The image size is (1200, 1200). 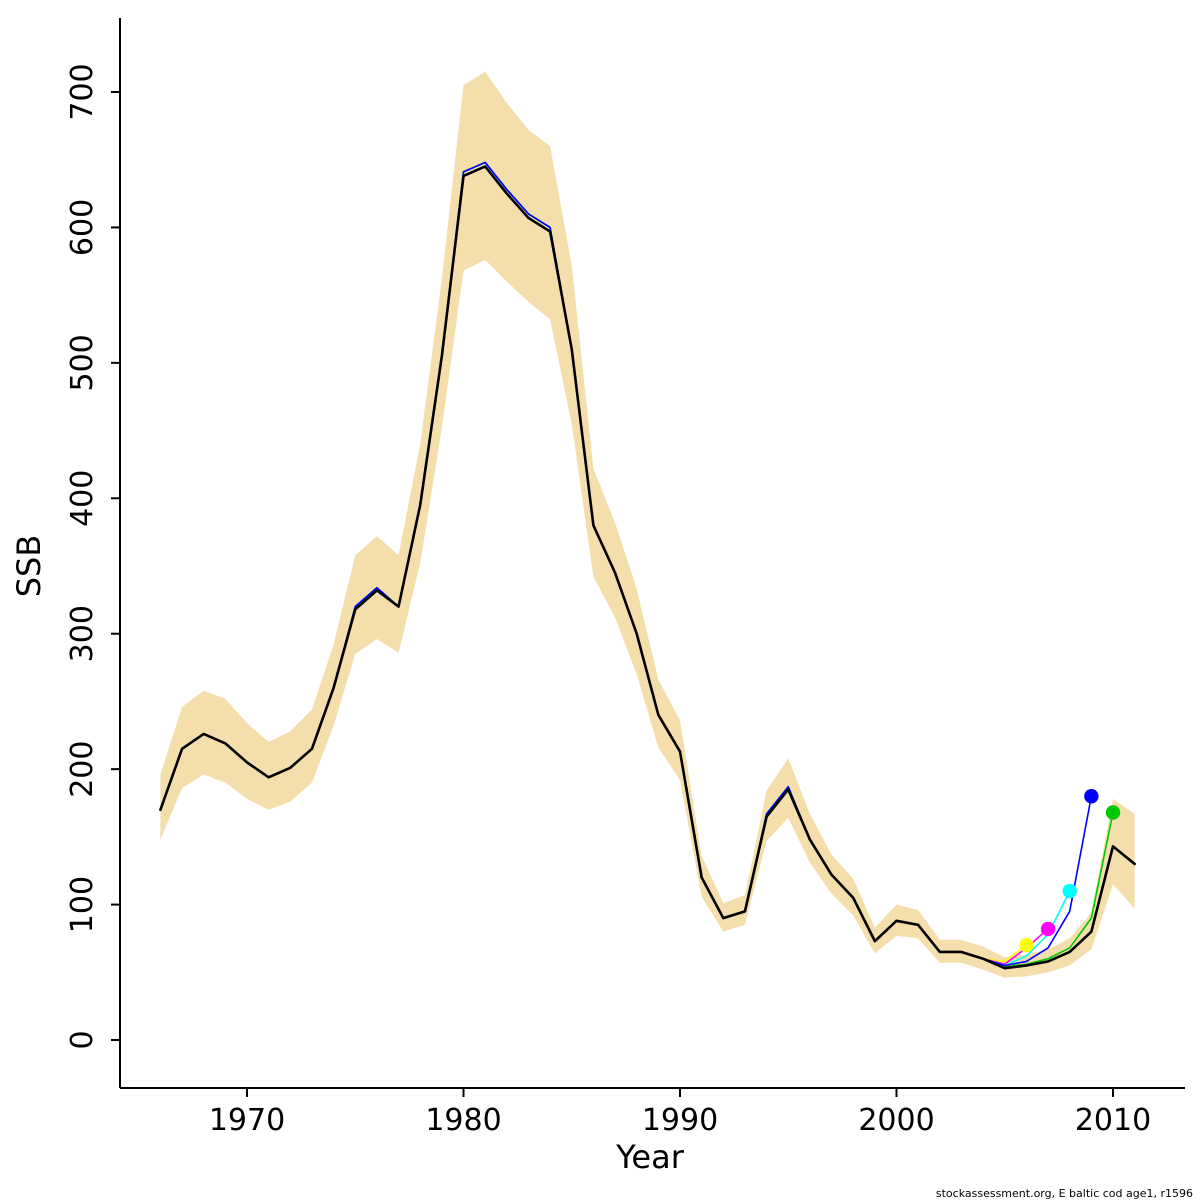 I want to click on y-tick-label: 200, so click(x=82, y=769).